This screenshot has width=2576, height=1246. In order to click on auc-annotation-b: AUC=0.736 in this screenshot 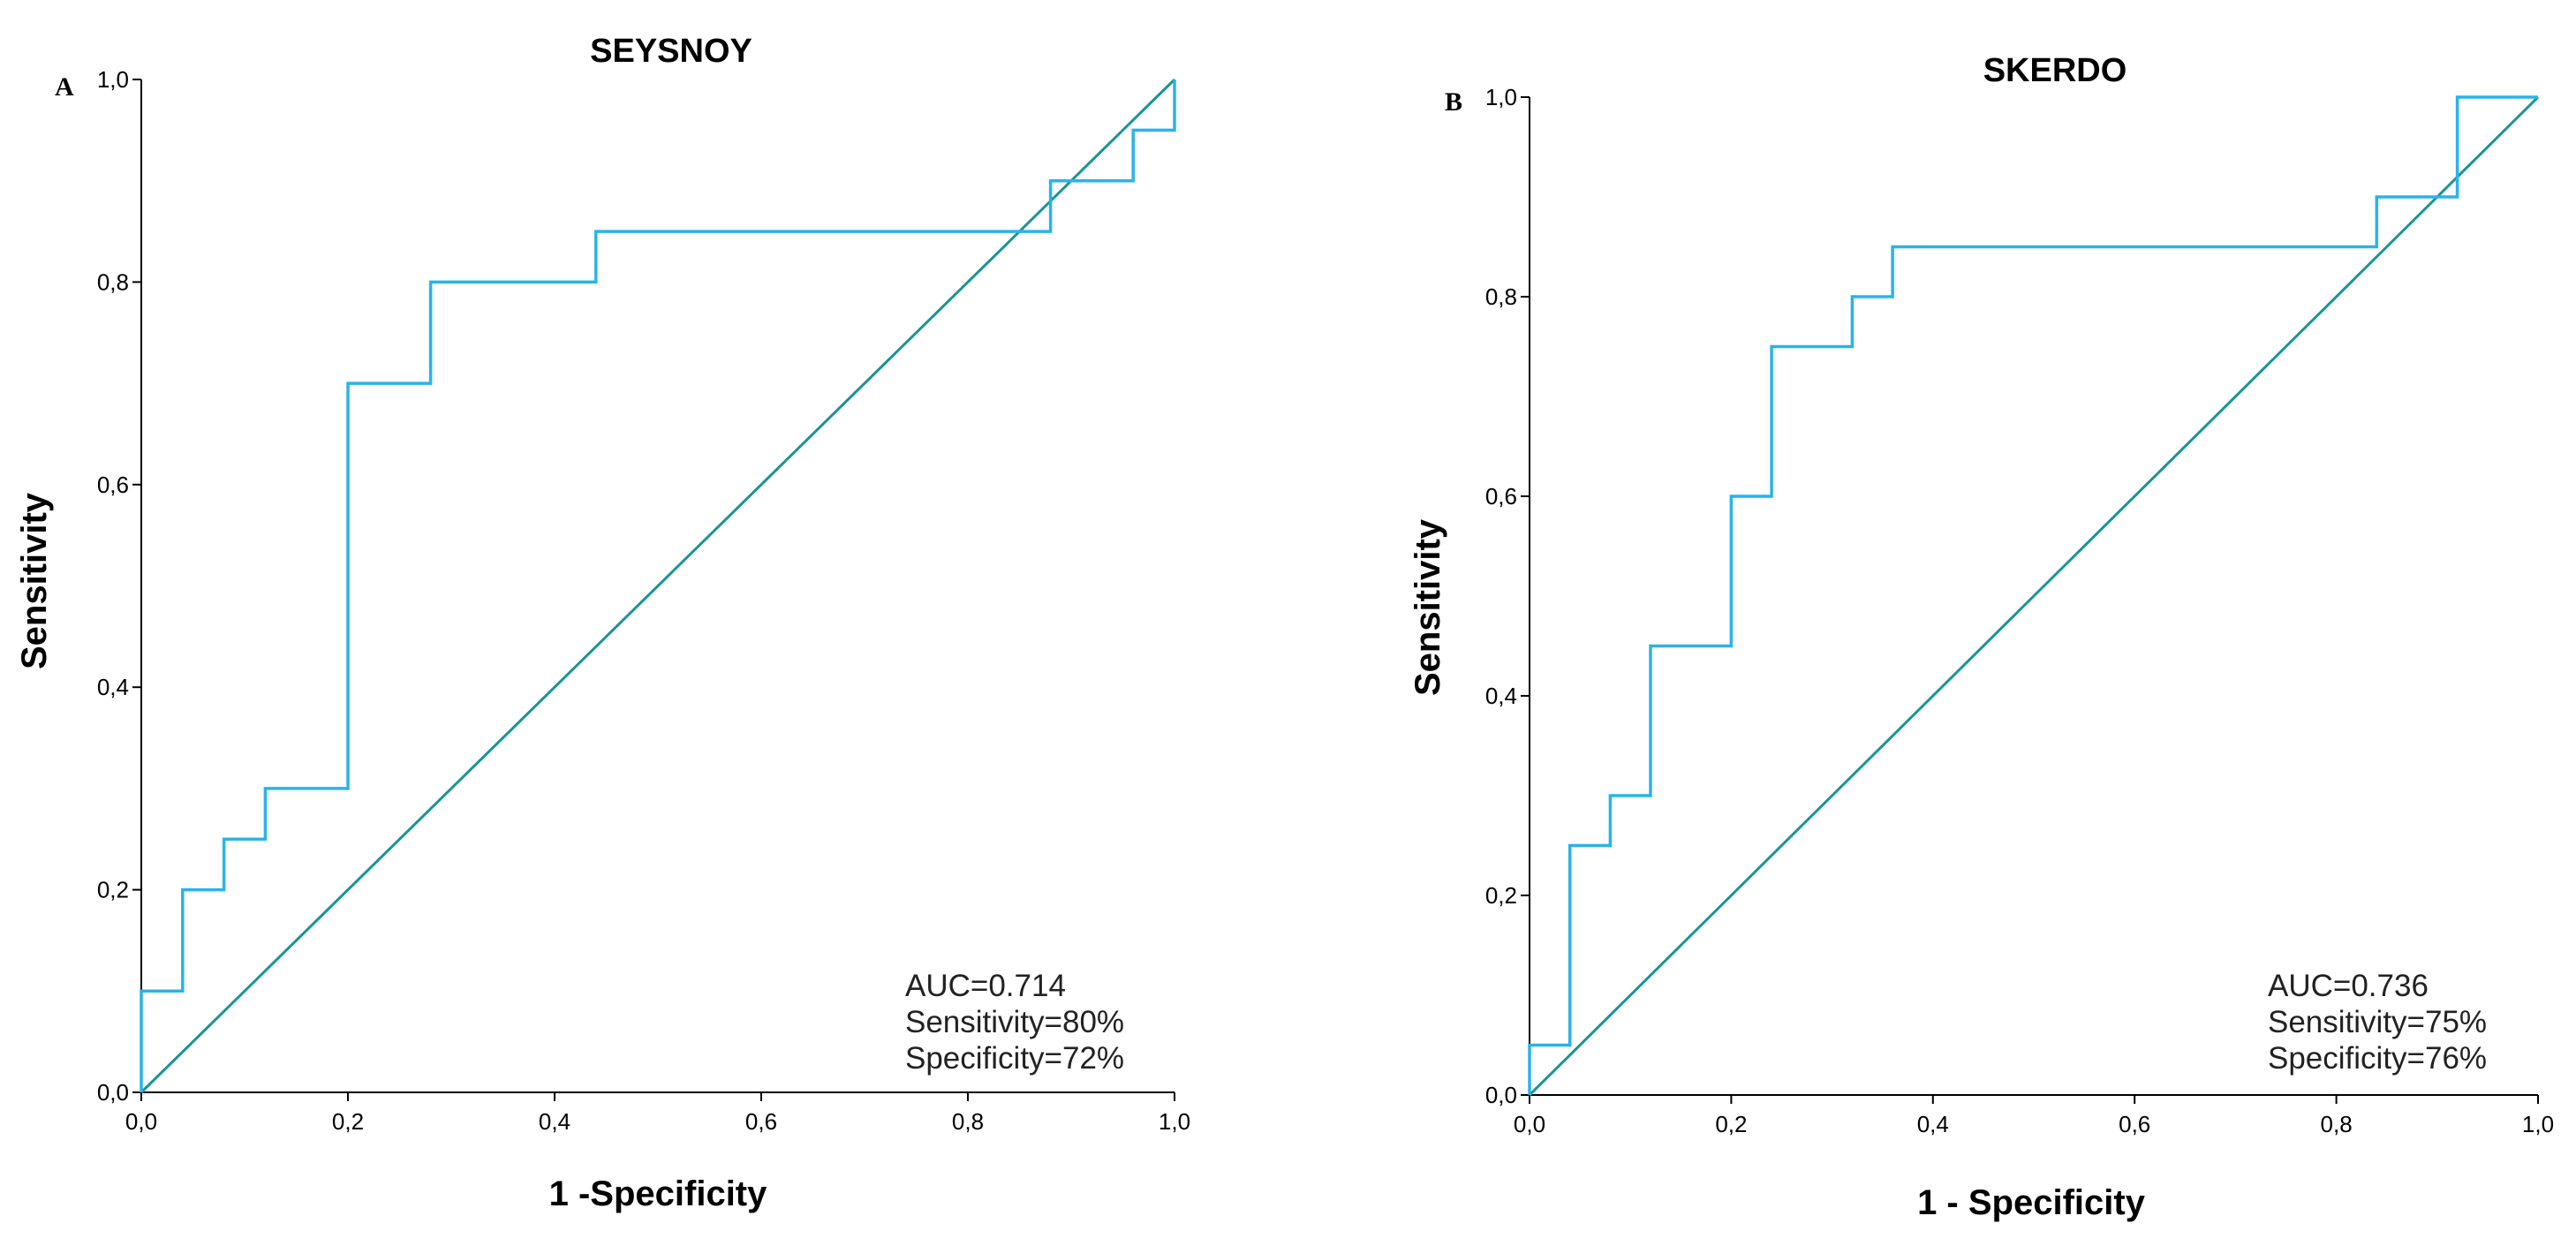, I will do `click(2348, 986)`.